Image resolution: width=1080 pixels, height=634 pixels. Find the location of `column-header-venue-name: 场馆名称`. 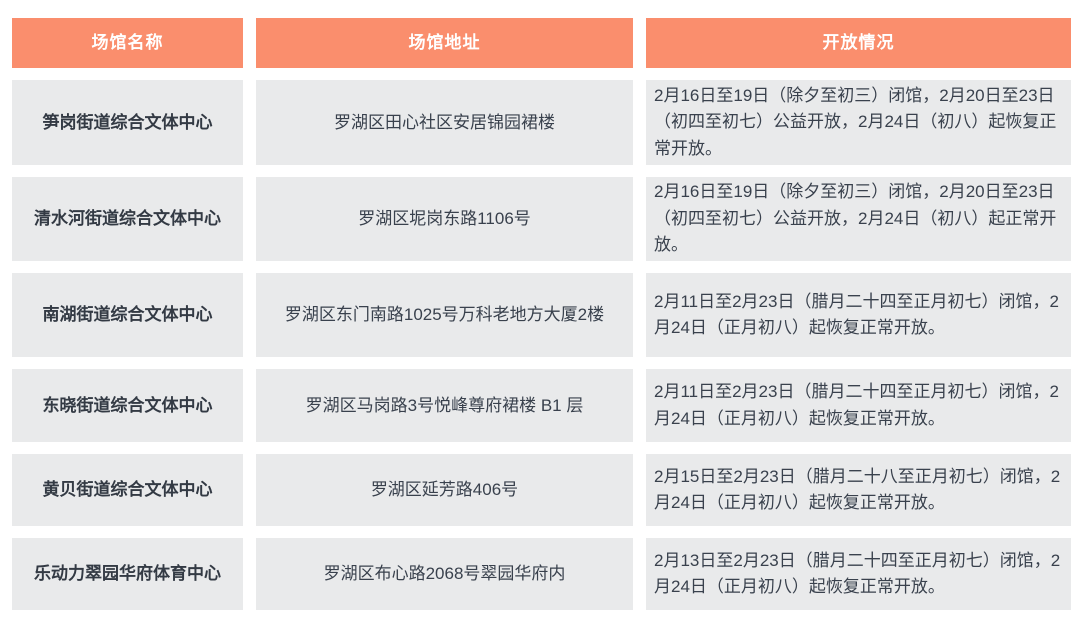

column-header-venue-name: 场馆名称 is located at coordinates (127, 43).